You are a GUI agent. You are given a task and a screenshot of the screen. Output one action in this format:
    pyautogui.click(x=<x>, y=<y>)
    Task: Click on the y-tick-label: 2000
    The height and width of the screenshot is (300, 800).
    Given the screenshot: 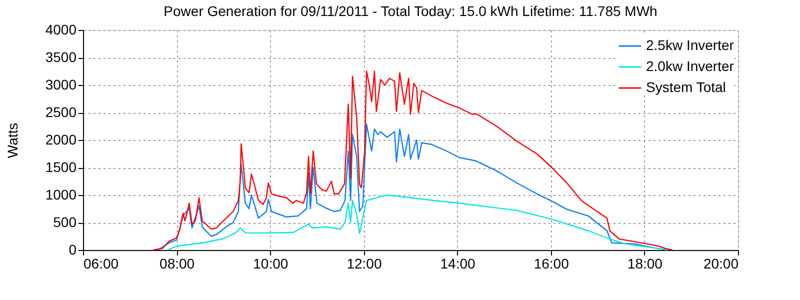 What is the action you would take?
    pyautogui.click(x=61, y=140)
    